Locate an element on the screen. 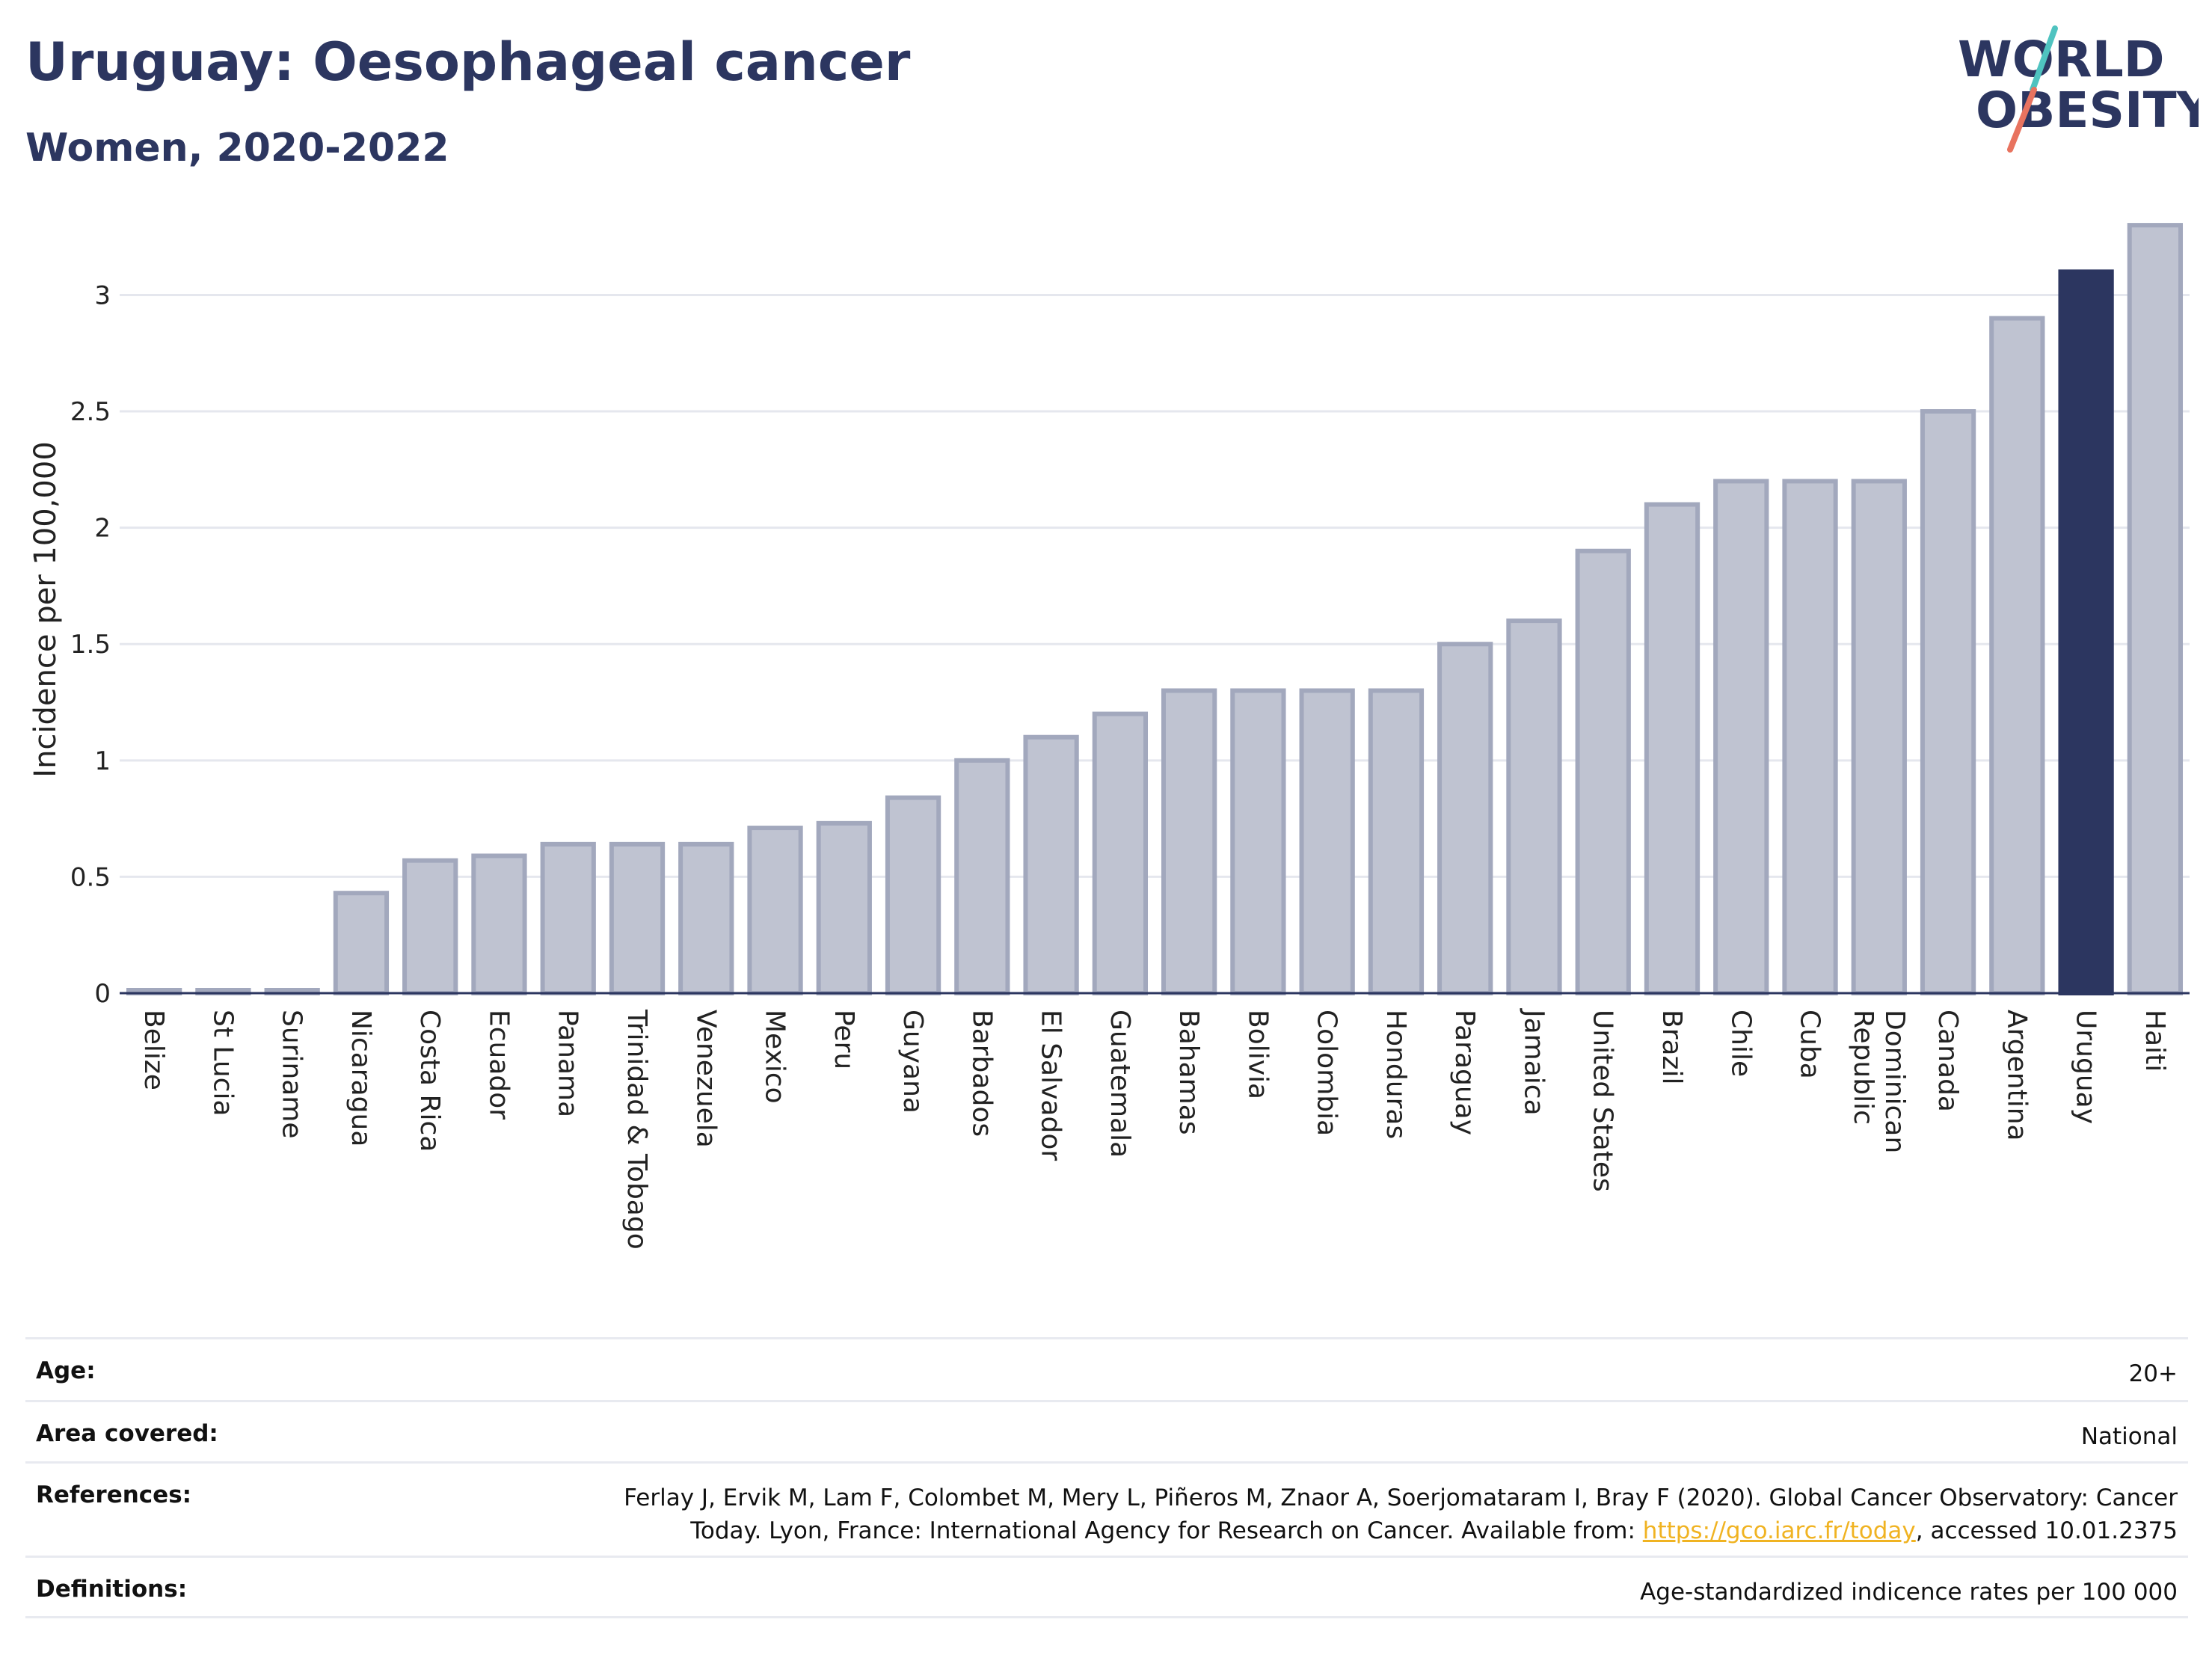  x-tick-text: Brazil is located at coordinates (1671, 1047).